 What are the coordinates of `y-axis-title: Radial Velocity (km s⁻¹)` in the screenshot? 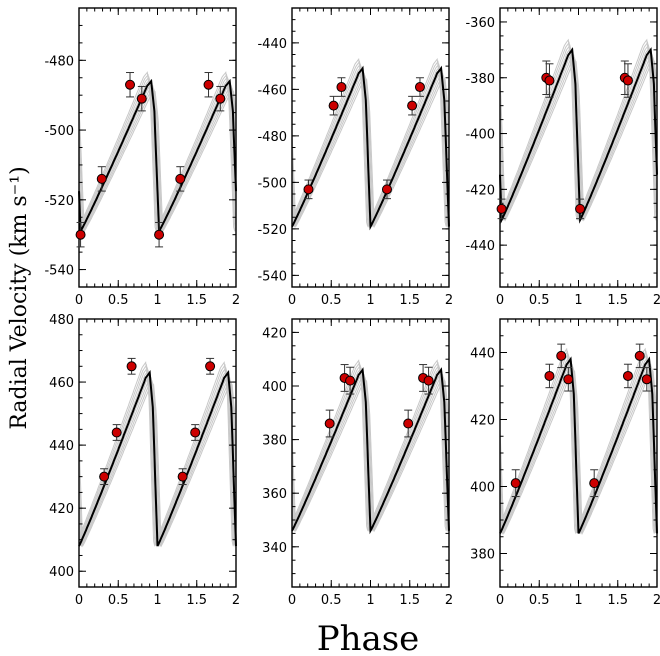 It's located at (19, 297).